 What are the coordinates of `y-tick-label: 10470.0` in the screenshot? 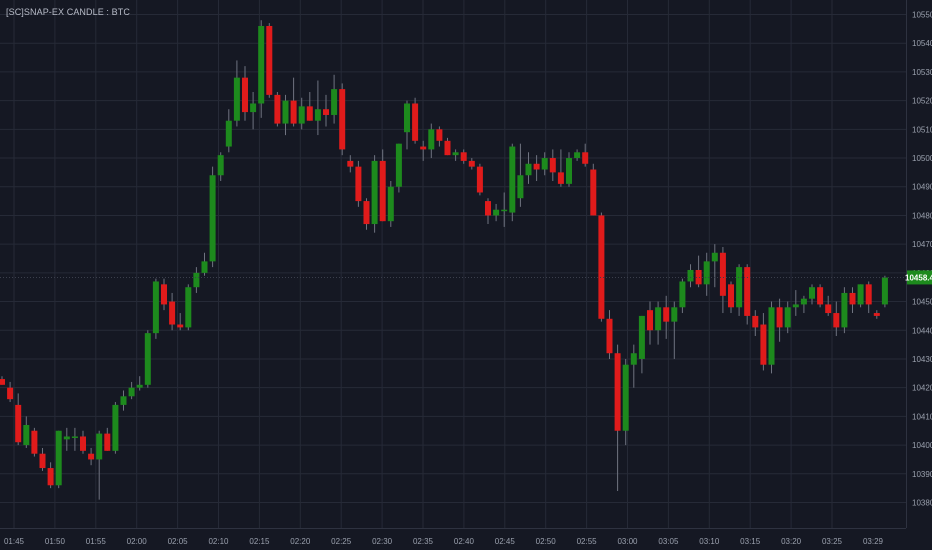 It's located at (922, 244).